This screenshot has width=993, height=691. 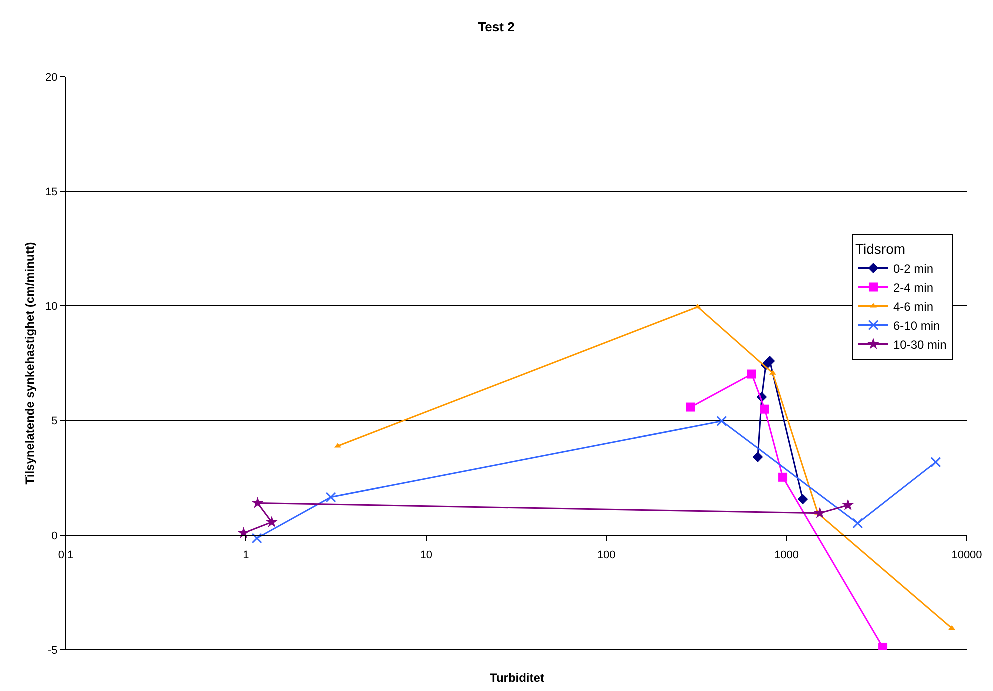 I want to click on y-tick-label: 20, so click(x=52, y=78).